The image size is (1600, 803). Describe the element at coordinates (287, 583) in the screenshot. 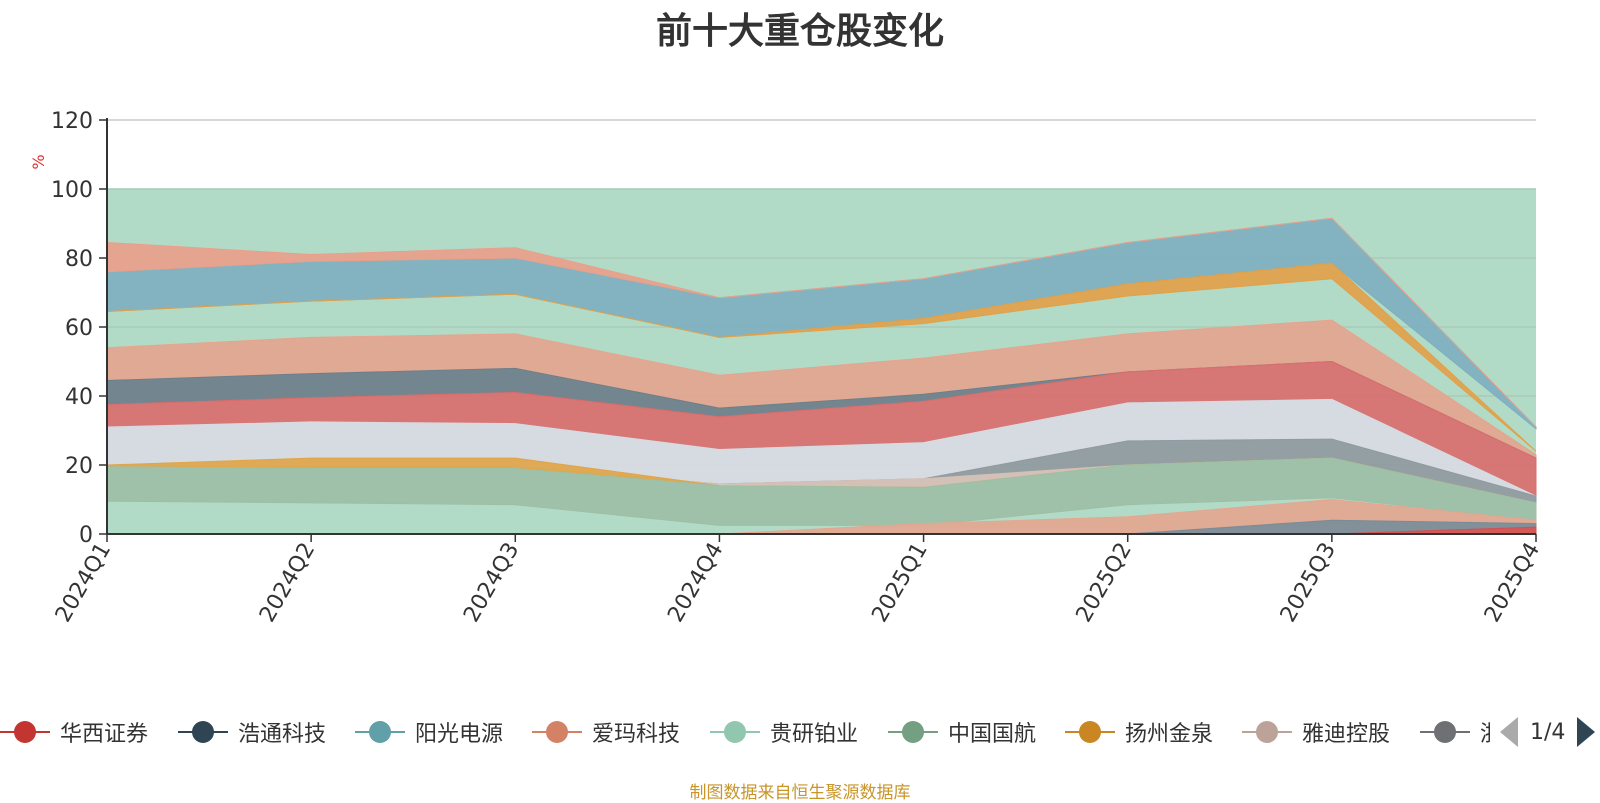

I see `x-tick-label: 2024Q2` at that location.